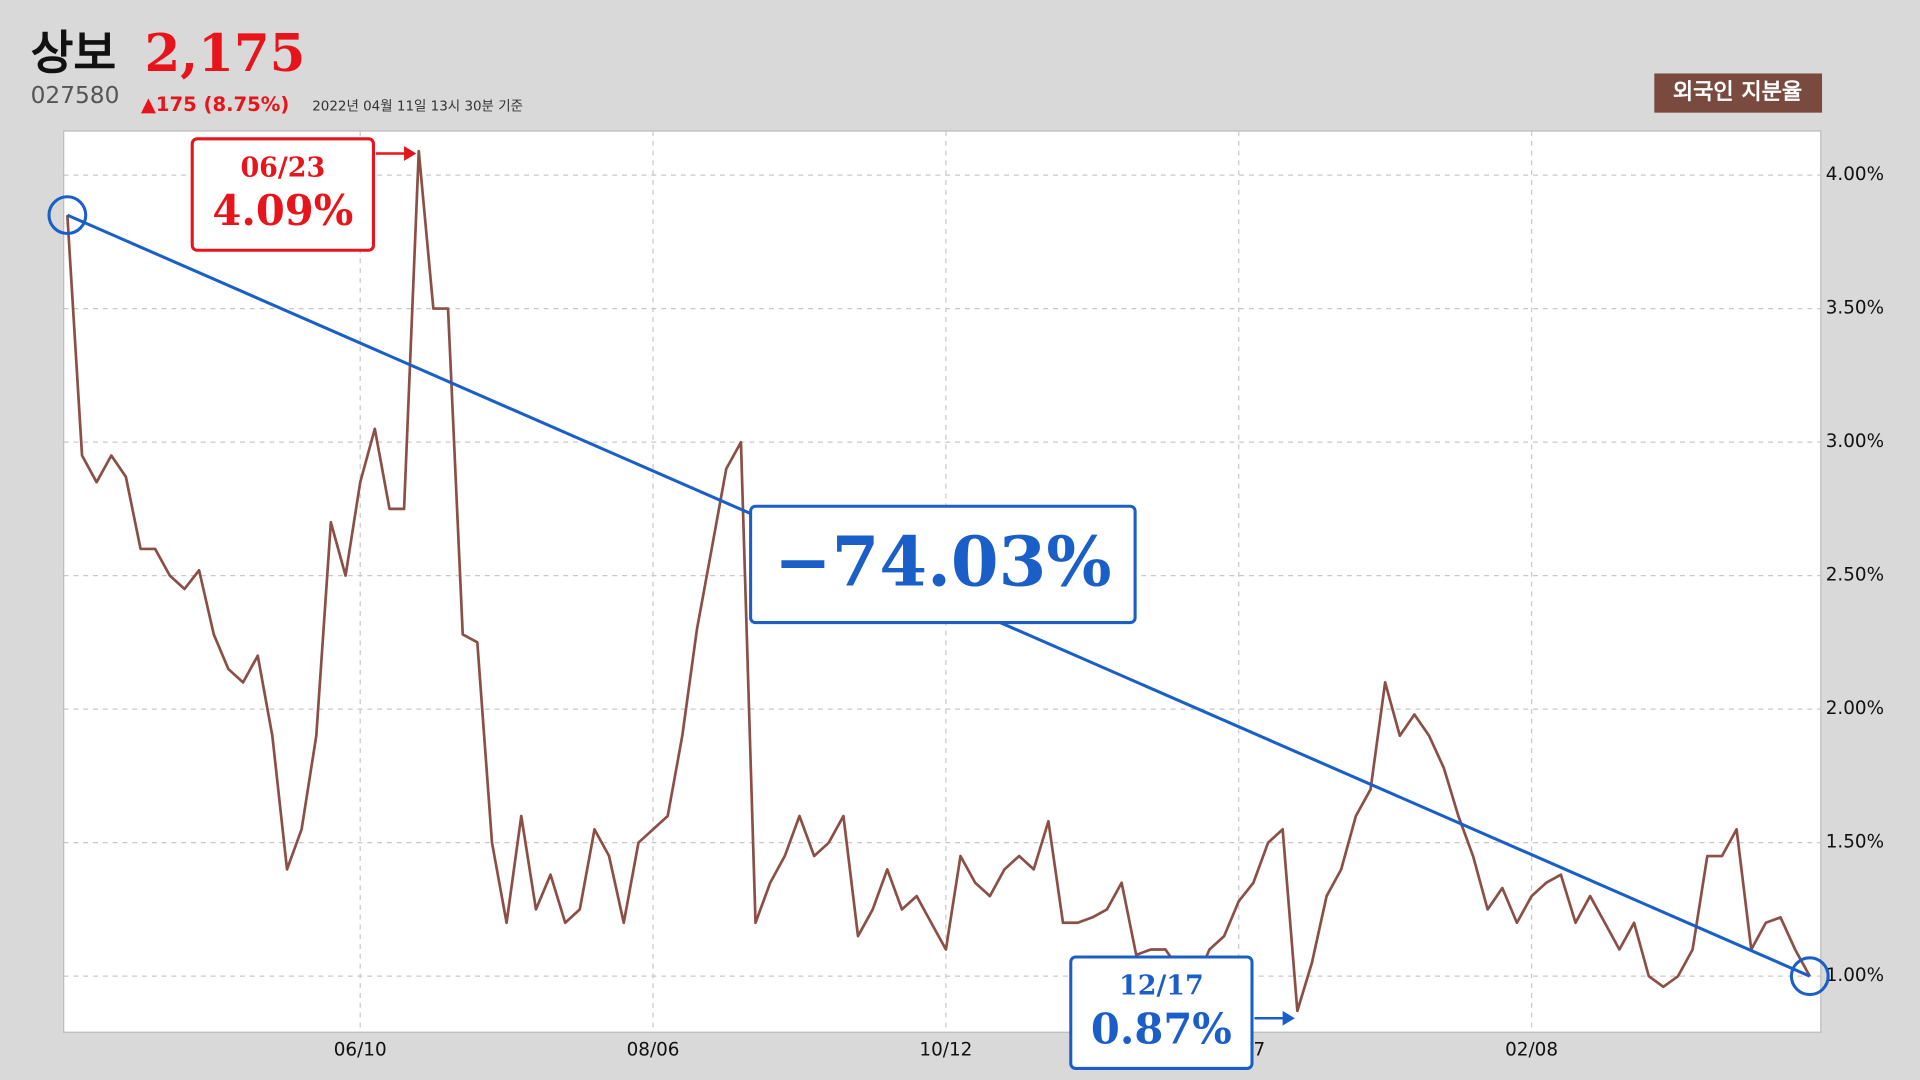 Image resolution: width=1920 pixels, height=1080 pixels. I want to click on y-tick-label: 3.50%, so click(1855, 308).